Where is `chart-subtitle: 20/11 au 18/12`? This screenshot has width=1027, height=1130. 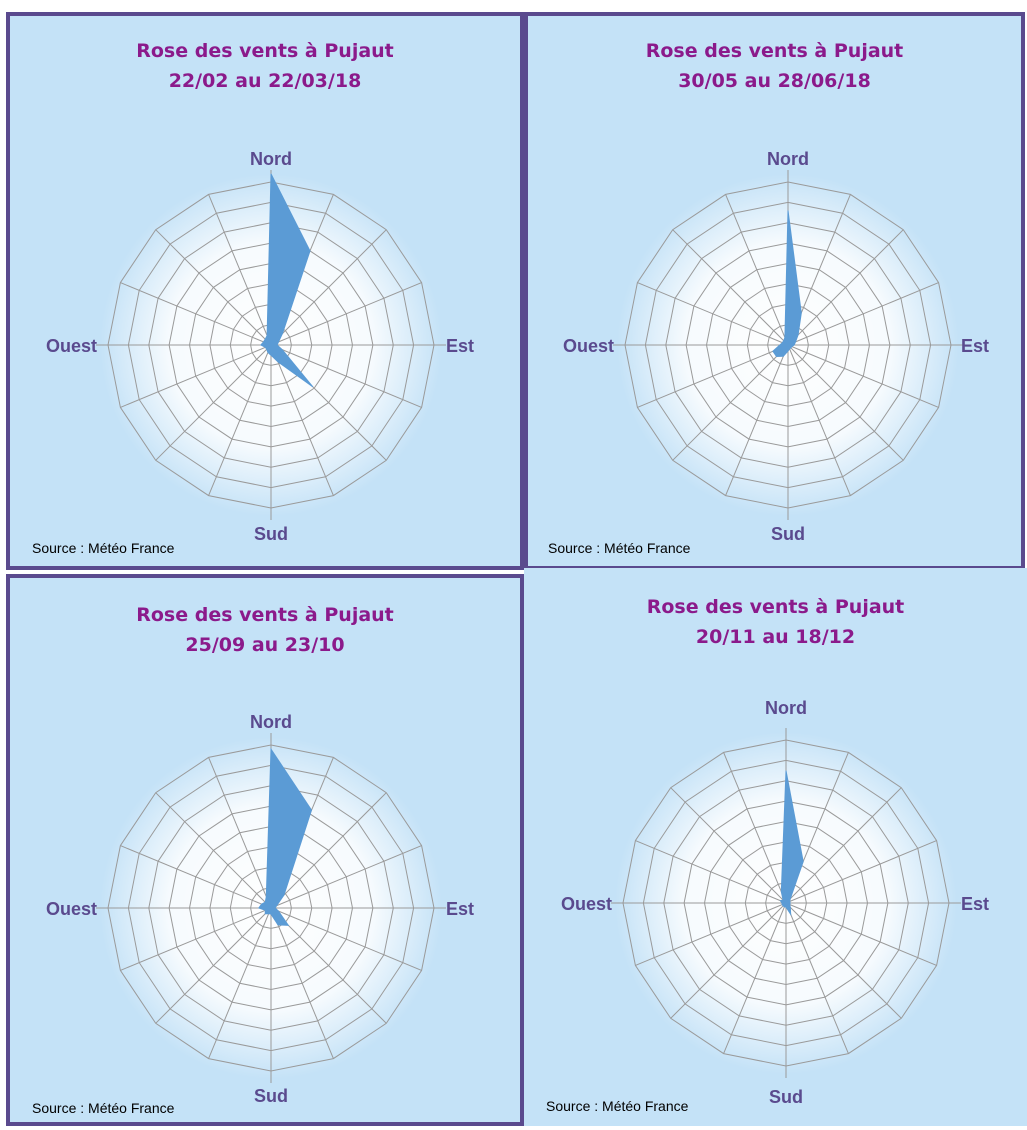 chart-subtitle: 20/11 au 18/12 is located at coordinates (775, 637).